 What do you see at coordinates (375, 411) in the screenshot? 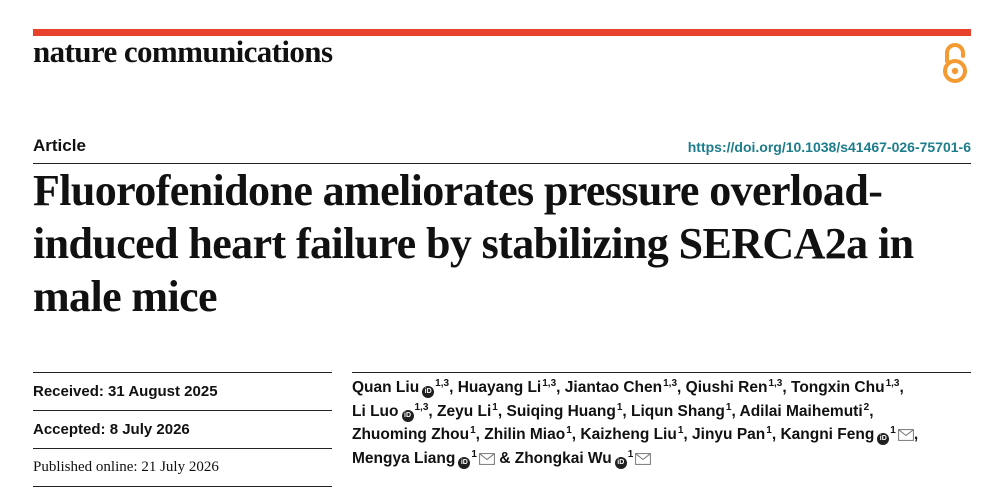
I see `author-name: Li Luo` at bounding box center [375, 411].